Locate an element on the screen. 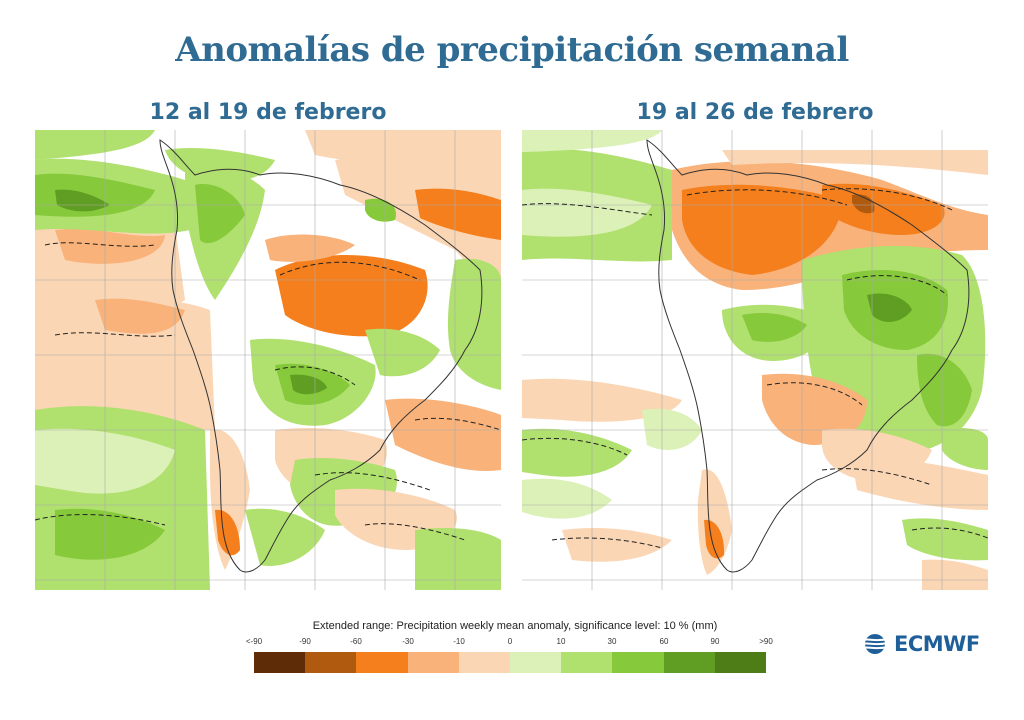 This screenshot has width=1024, height=720. legend-tick: 30 is located at coordinates (612, 641).